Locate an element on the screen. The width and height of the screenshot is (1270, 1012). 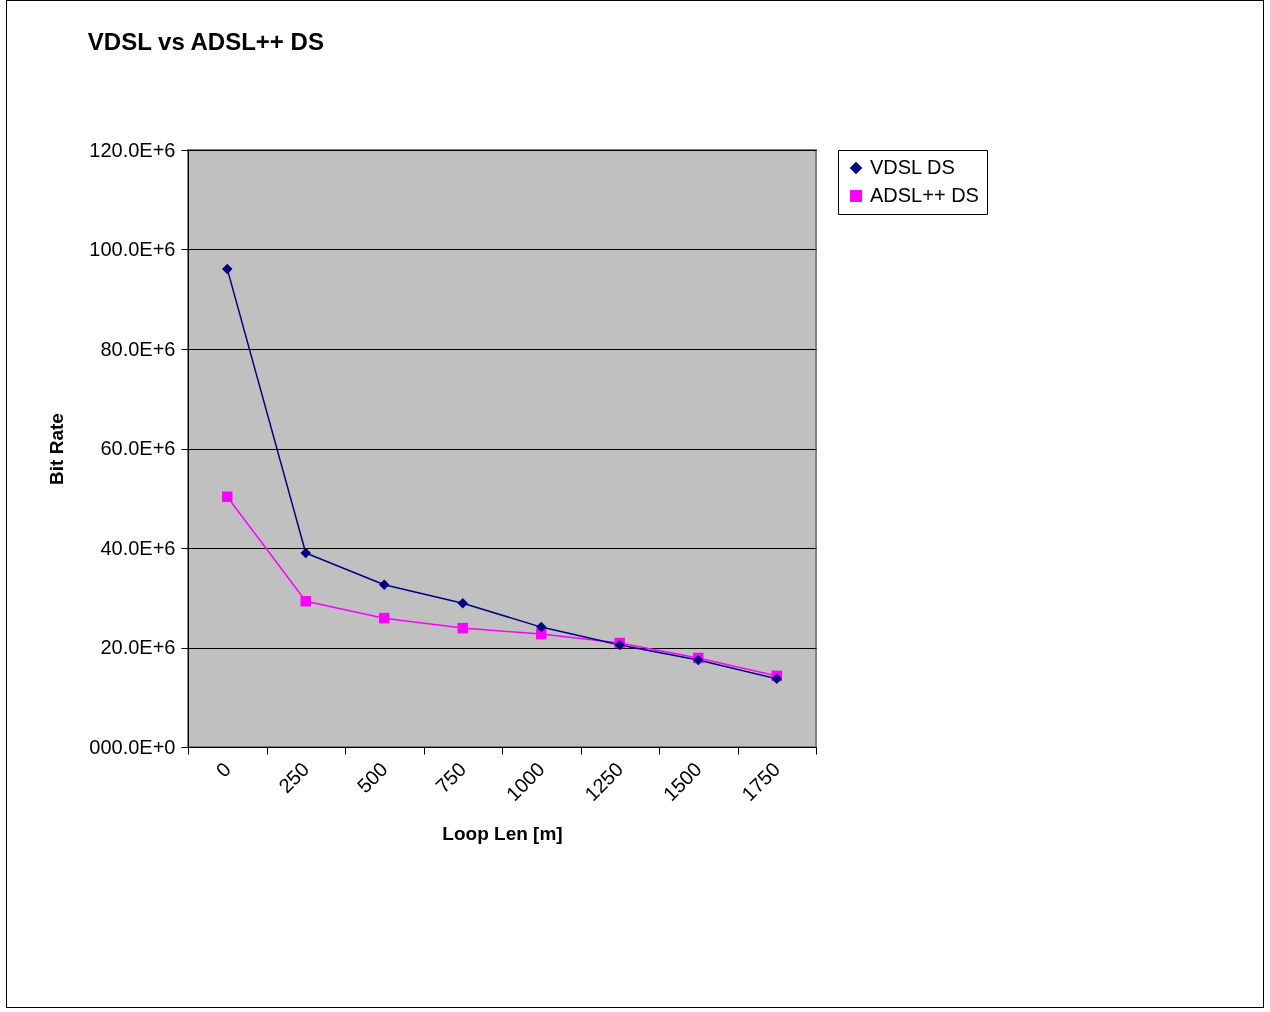
x-tick-label: 500 is located at coordinates (372, 778).